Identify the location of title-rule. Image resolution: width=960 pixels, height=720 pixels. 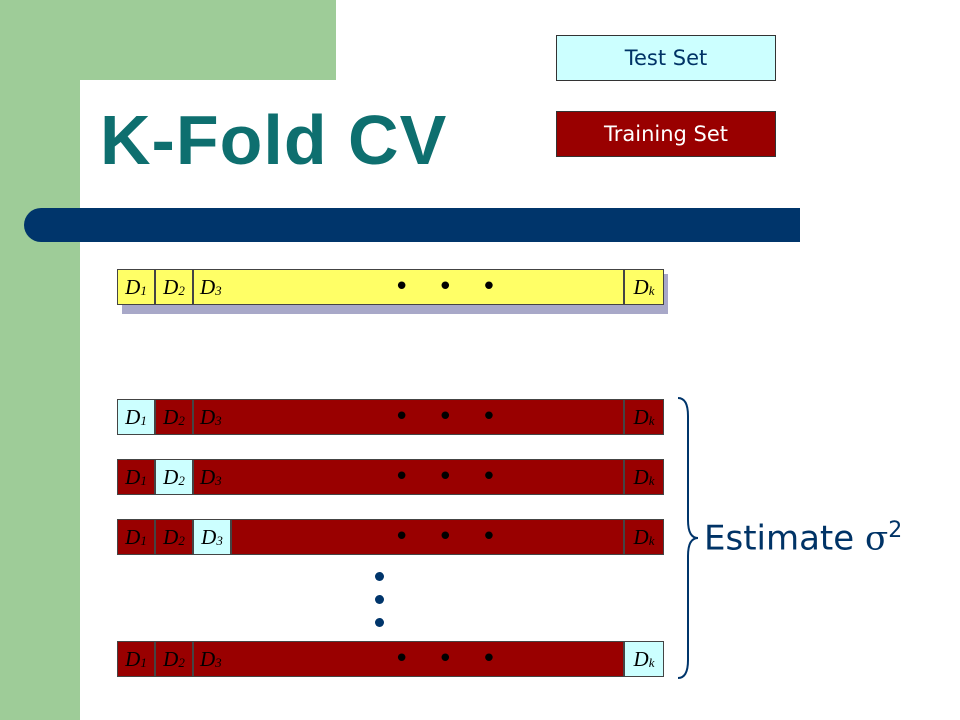
(412, 225).